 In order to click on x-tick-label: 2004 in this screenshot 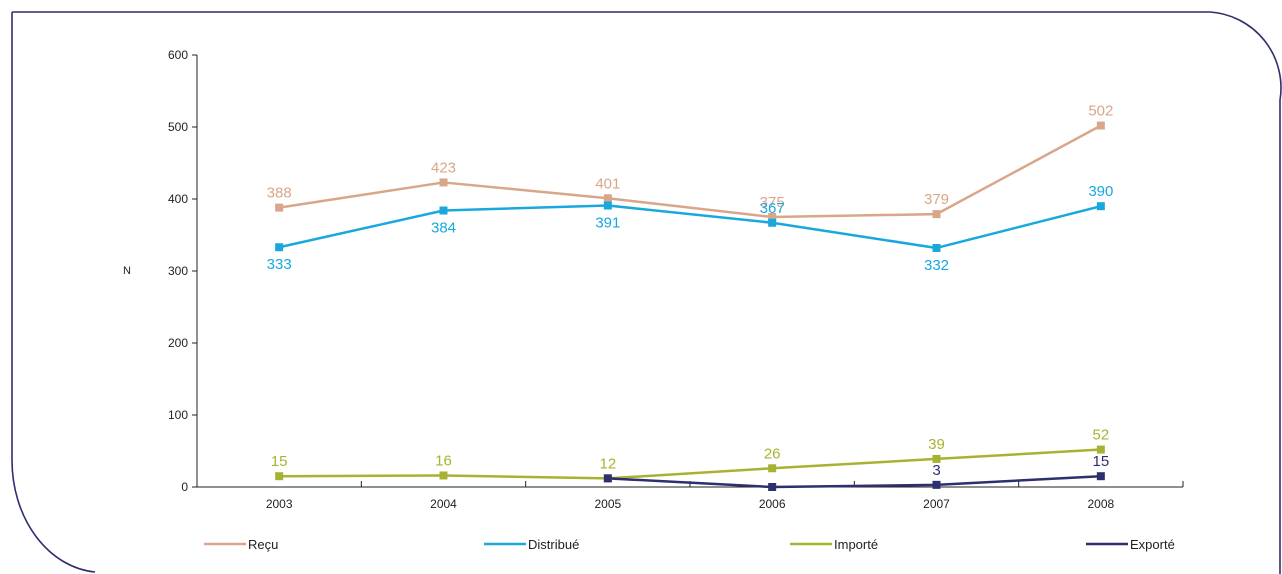, I will do `click(443, 504)`.